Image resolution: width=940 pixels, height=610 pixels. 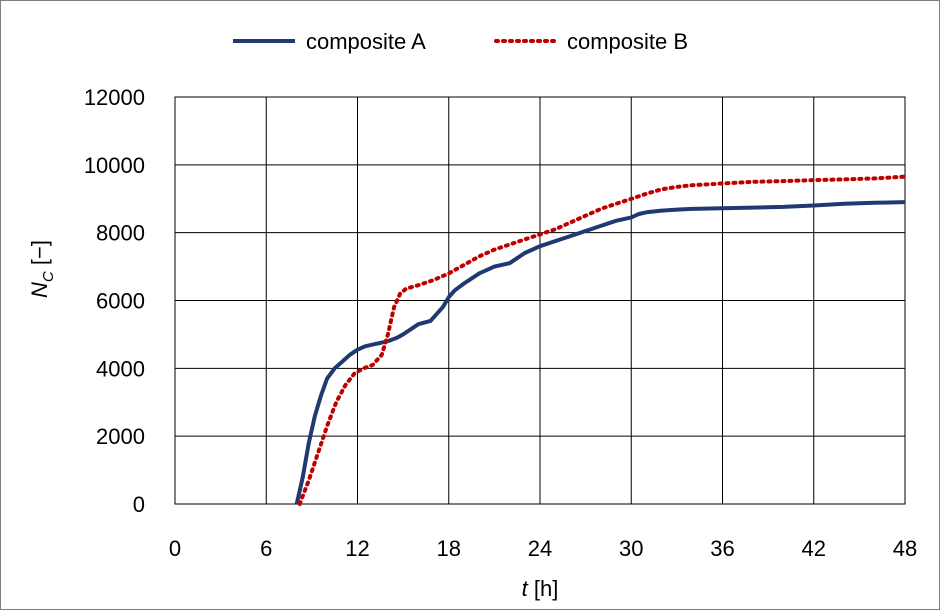 I want to click on y-tick-label: 0, so click(x=139, y=504).